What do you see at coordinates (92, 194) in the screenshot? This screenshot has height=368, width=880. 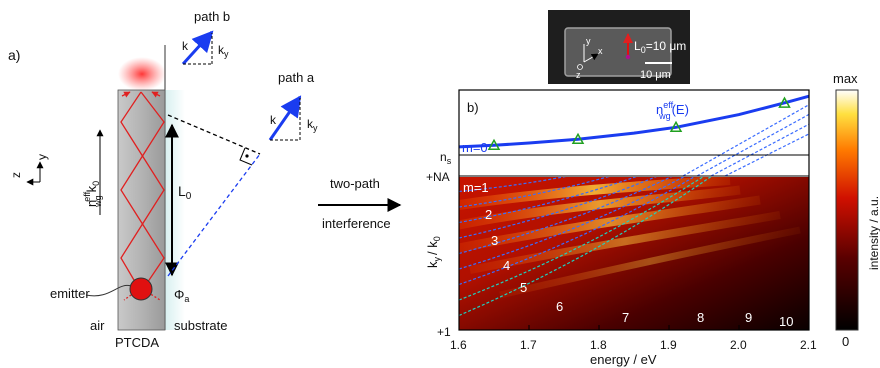 I see `neff-k0-label: neffwgk0` at bounding box center [92, 194].